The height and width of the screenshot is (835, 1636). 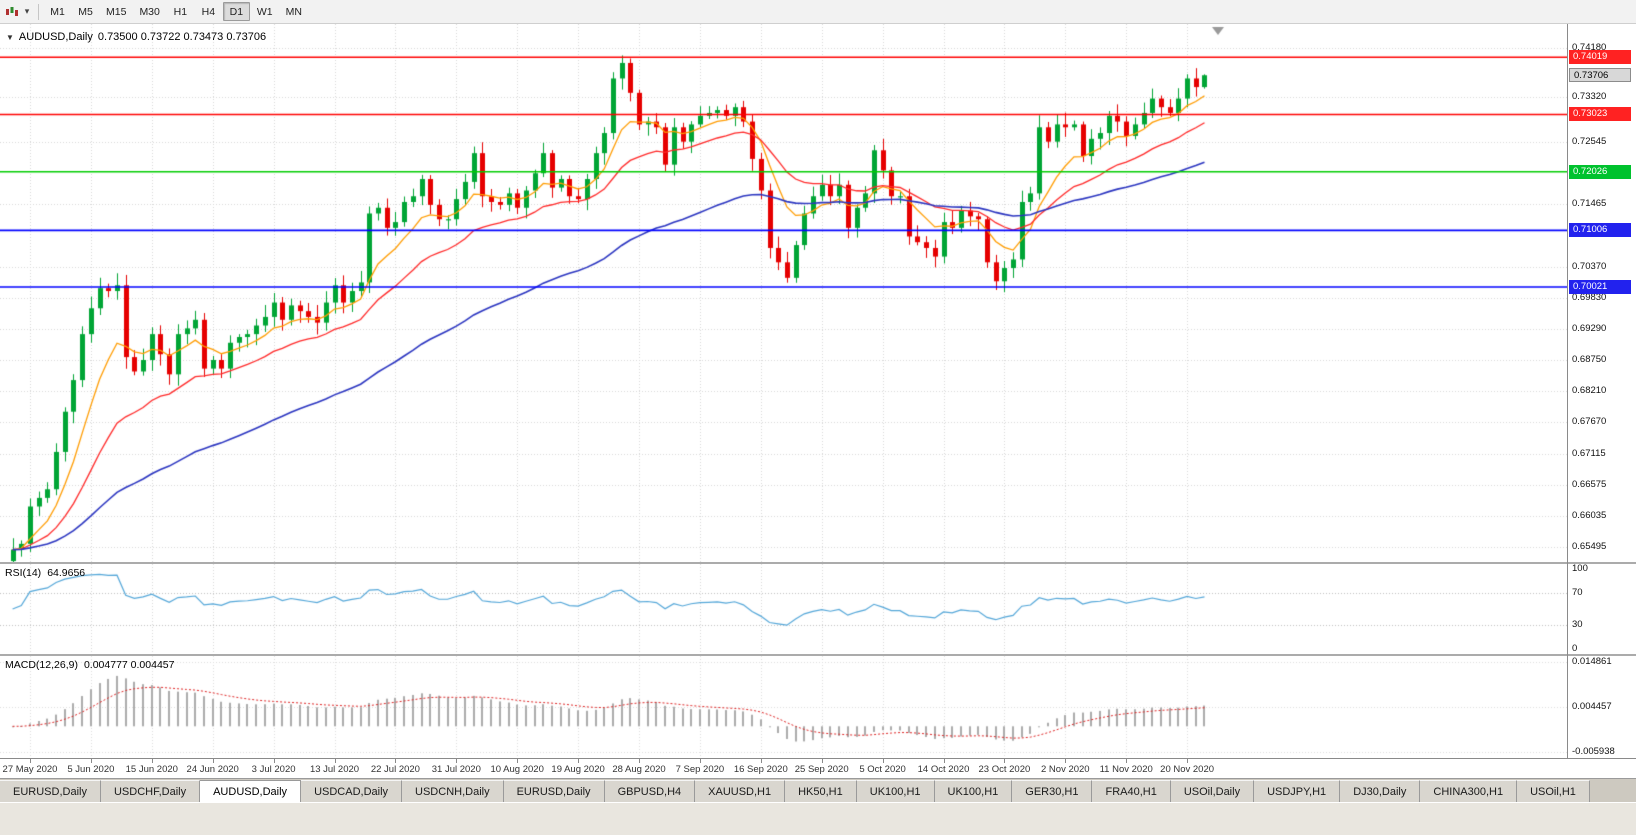 What do you see at coordinates (783, 707) in the screenshot?
I see `macd-canvas` at bounding box center [783, 707].